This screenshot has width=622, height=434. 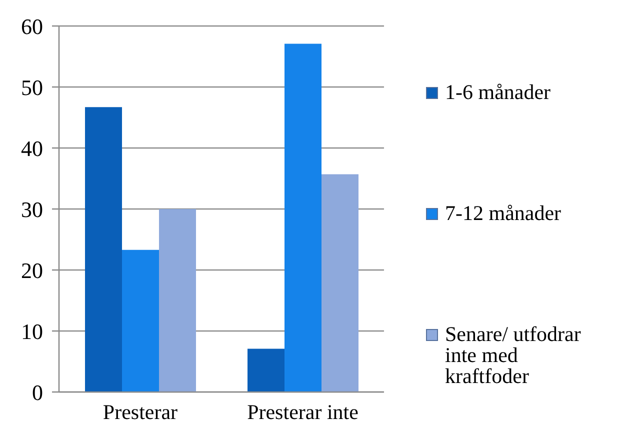 What do you see at coordinates (32, 331) in the screenshot?
I see `y-tick-label: 10` at bounding box center [32, 331].